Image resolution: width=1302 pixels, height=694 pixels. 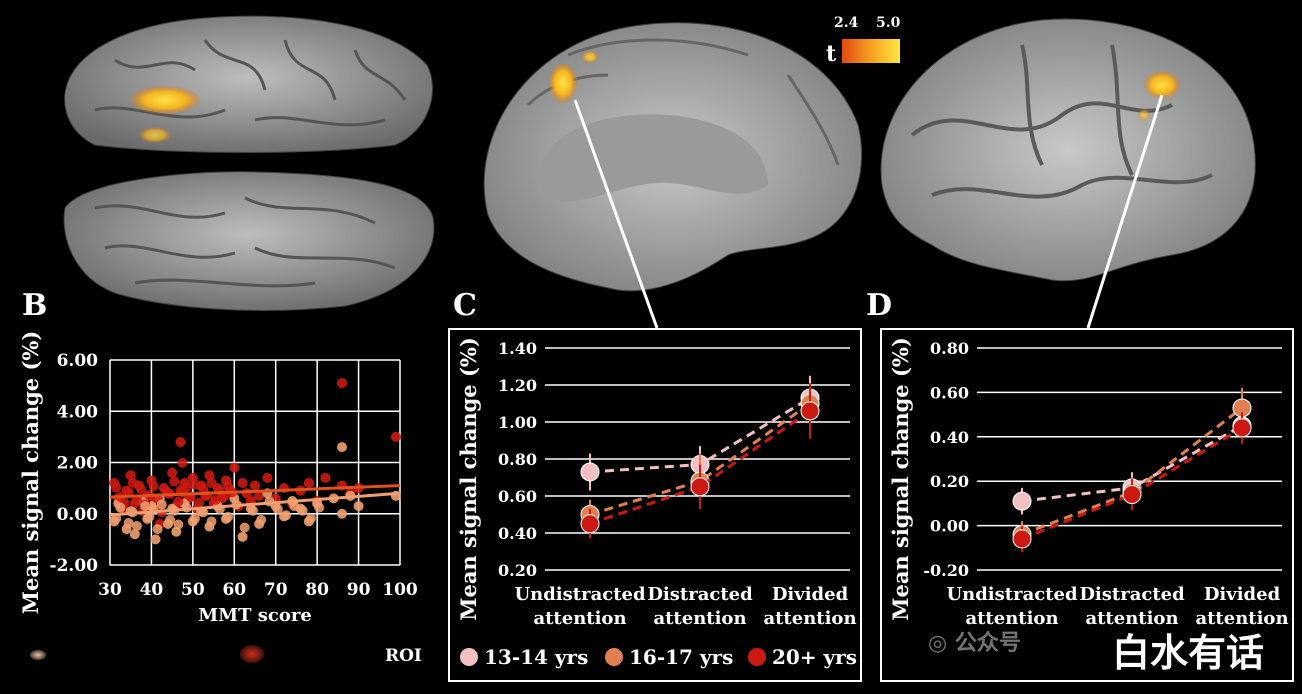 I want to click on y-tick-label: 0.40, so click(x=517, y=533).